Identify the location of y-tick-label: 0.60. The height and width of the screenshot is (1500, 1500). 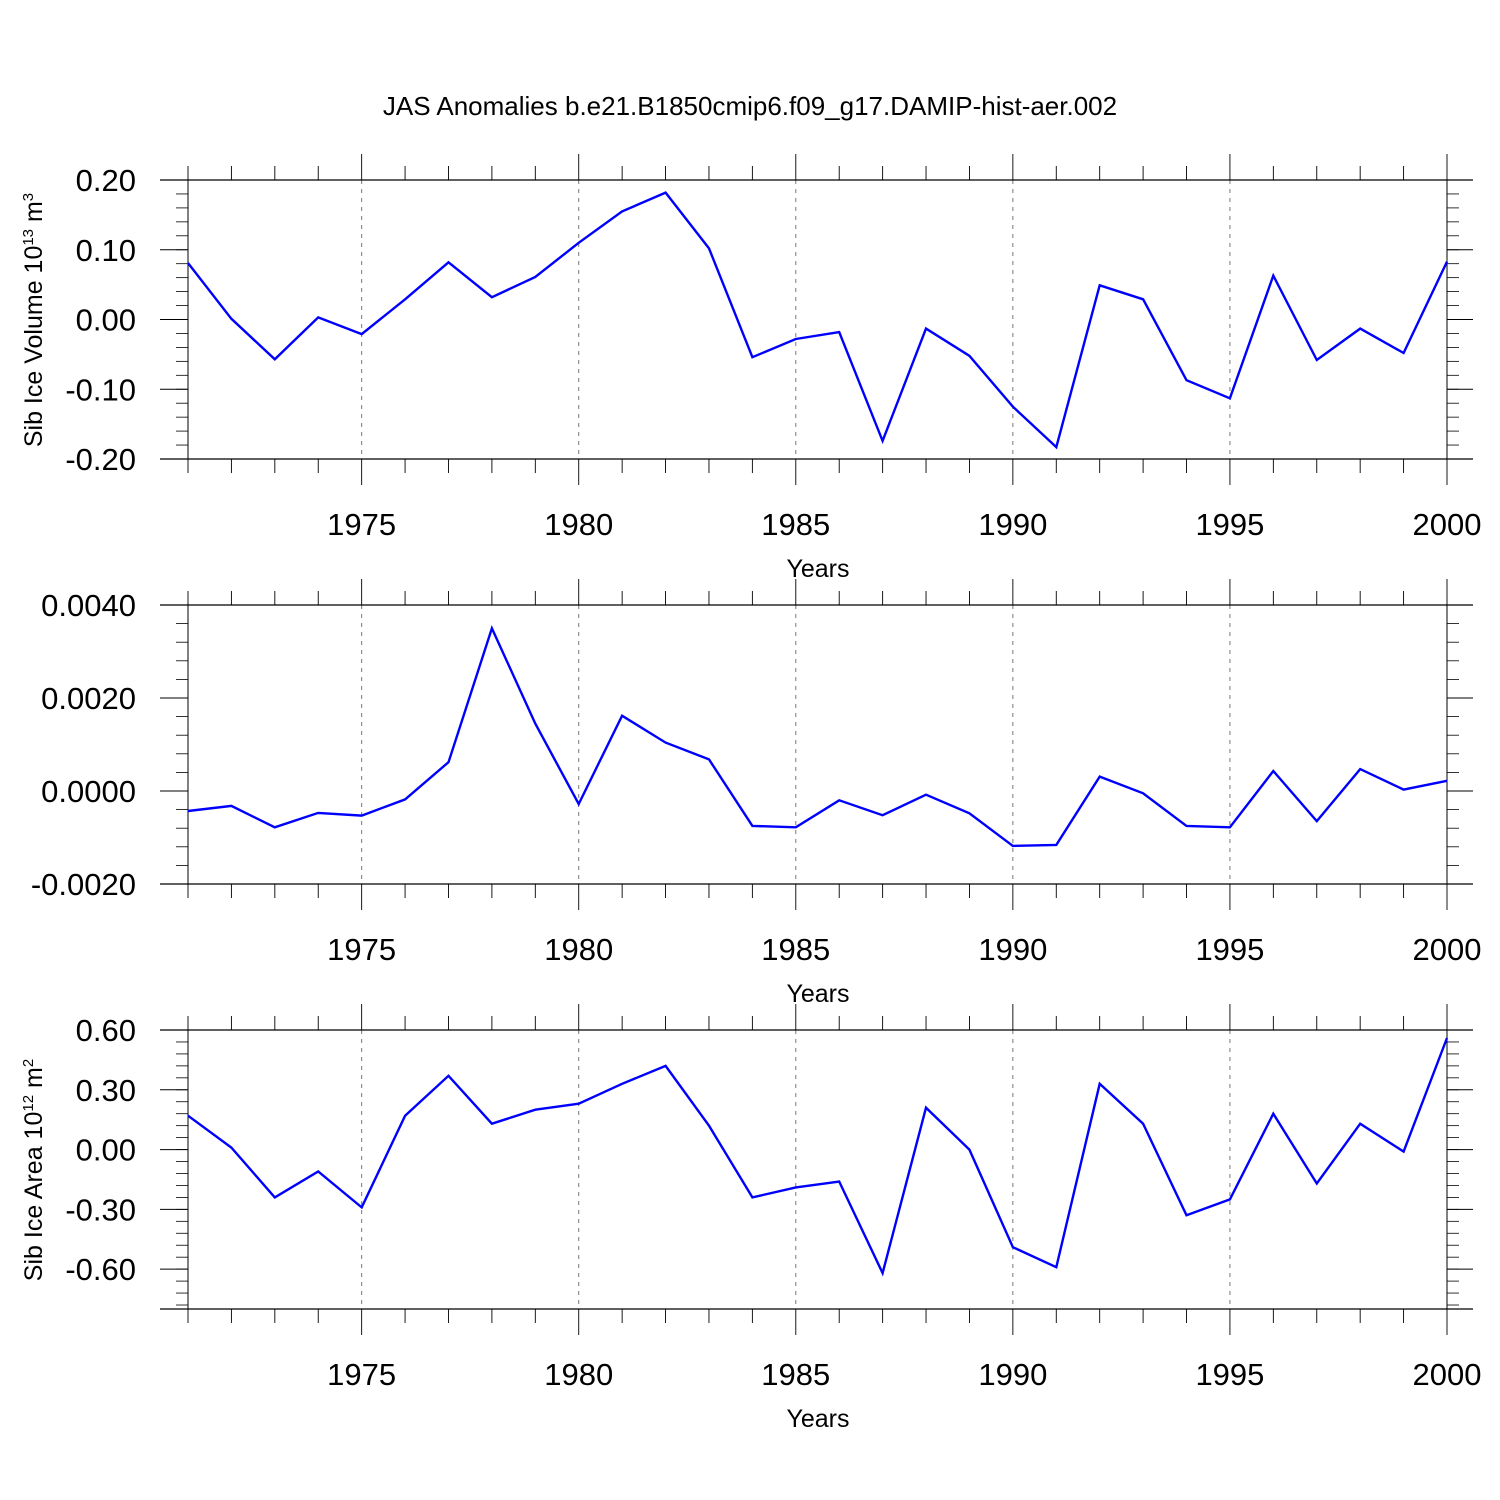
(106, 1030).